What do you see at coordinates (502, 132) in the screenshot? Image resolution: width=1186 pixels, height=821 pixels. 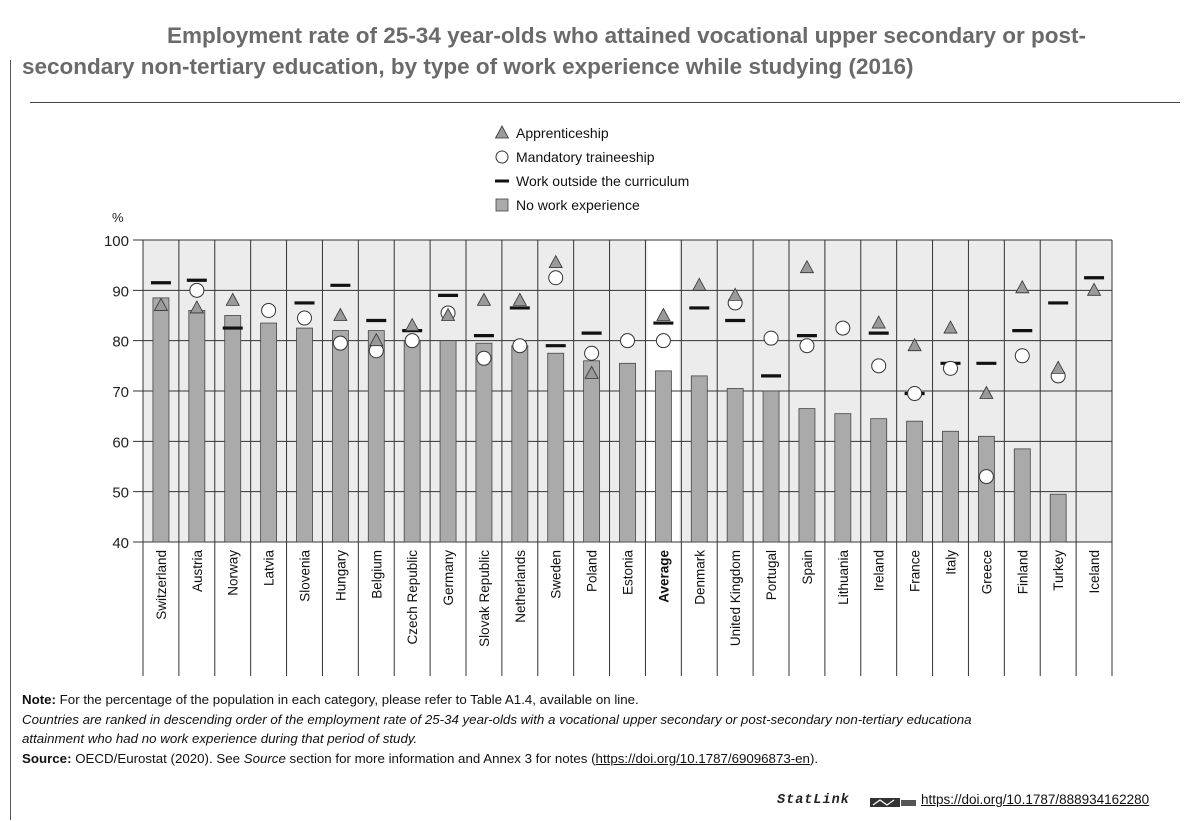 I see `legend-apprenticeship-icon` at bounding box center [502, 132].